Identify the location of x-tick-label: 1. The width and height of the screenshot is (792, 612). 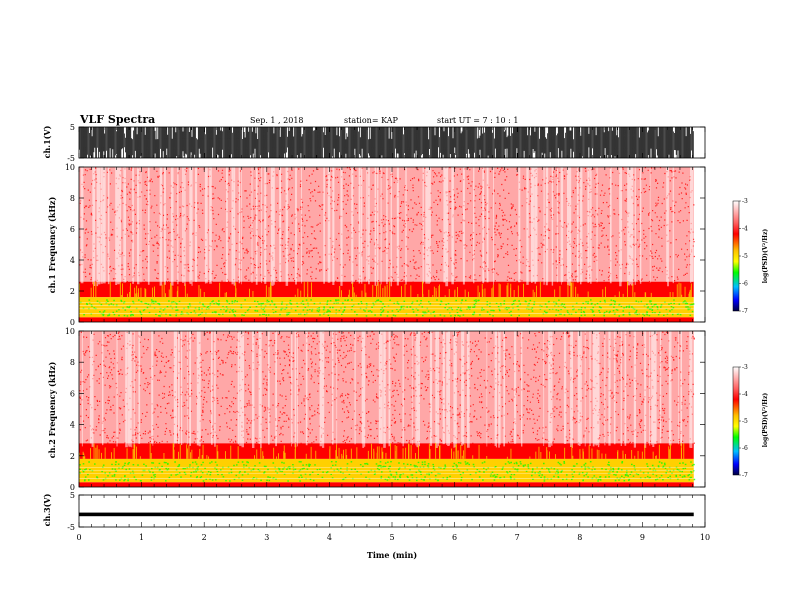
(141, 537).